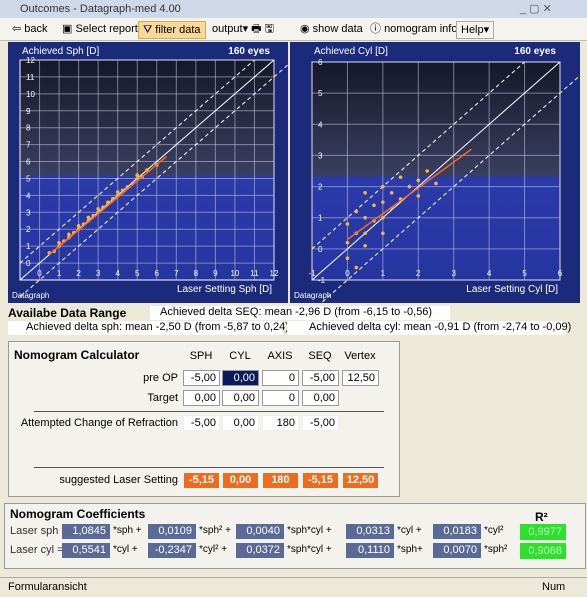  Describe the element at coordinates (421, 29) in the screenshot. I see `label: nomogram info` at that location.